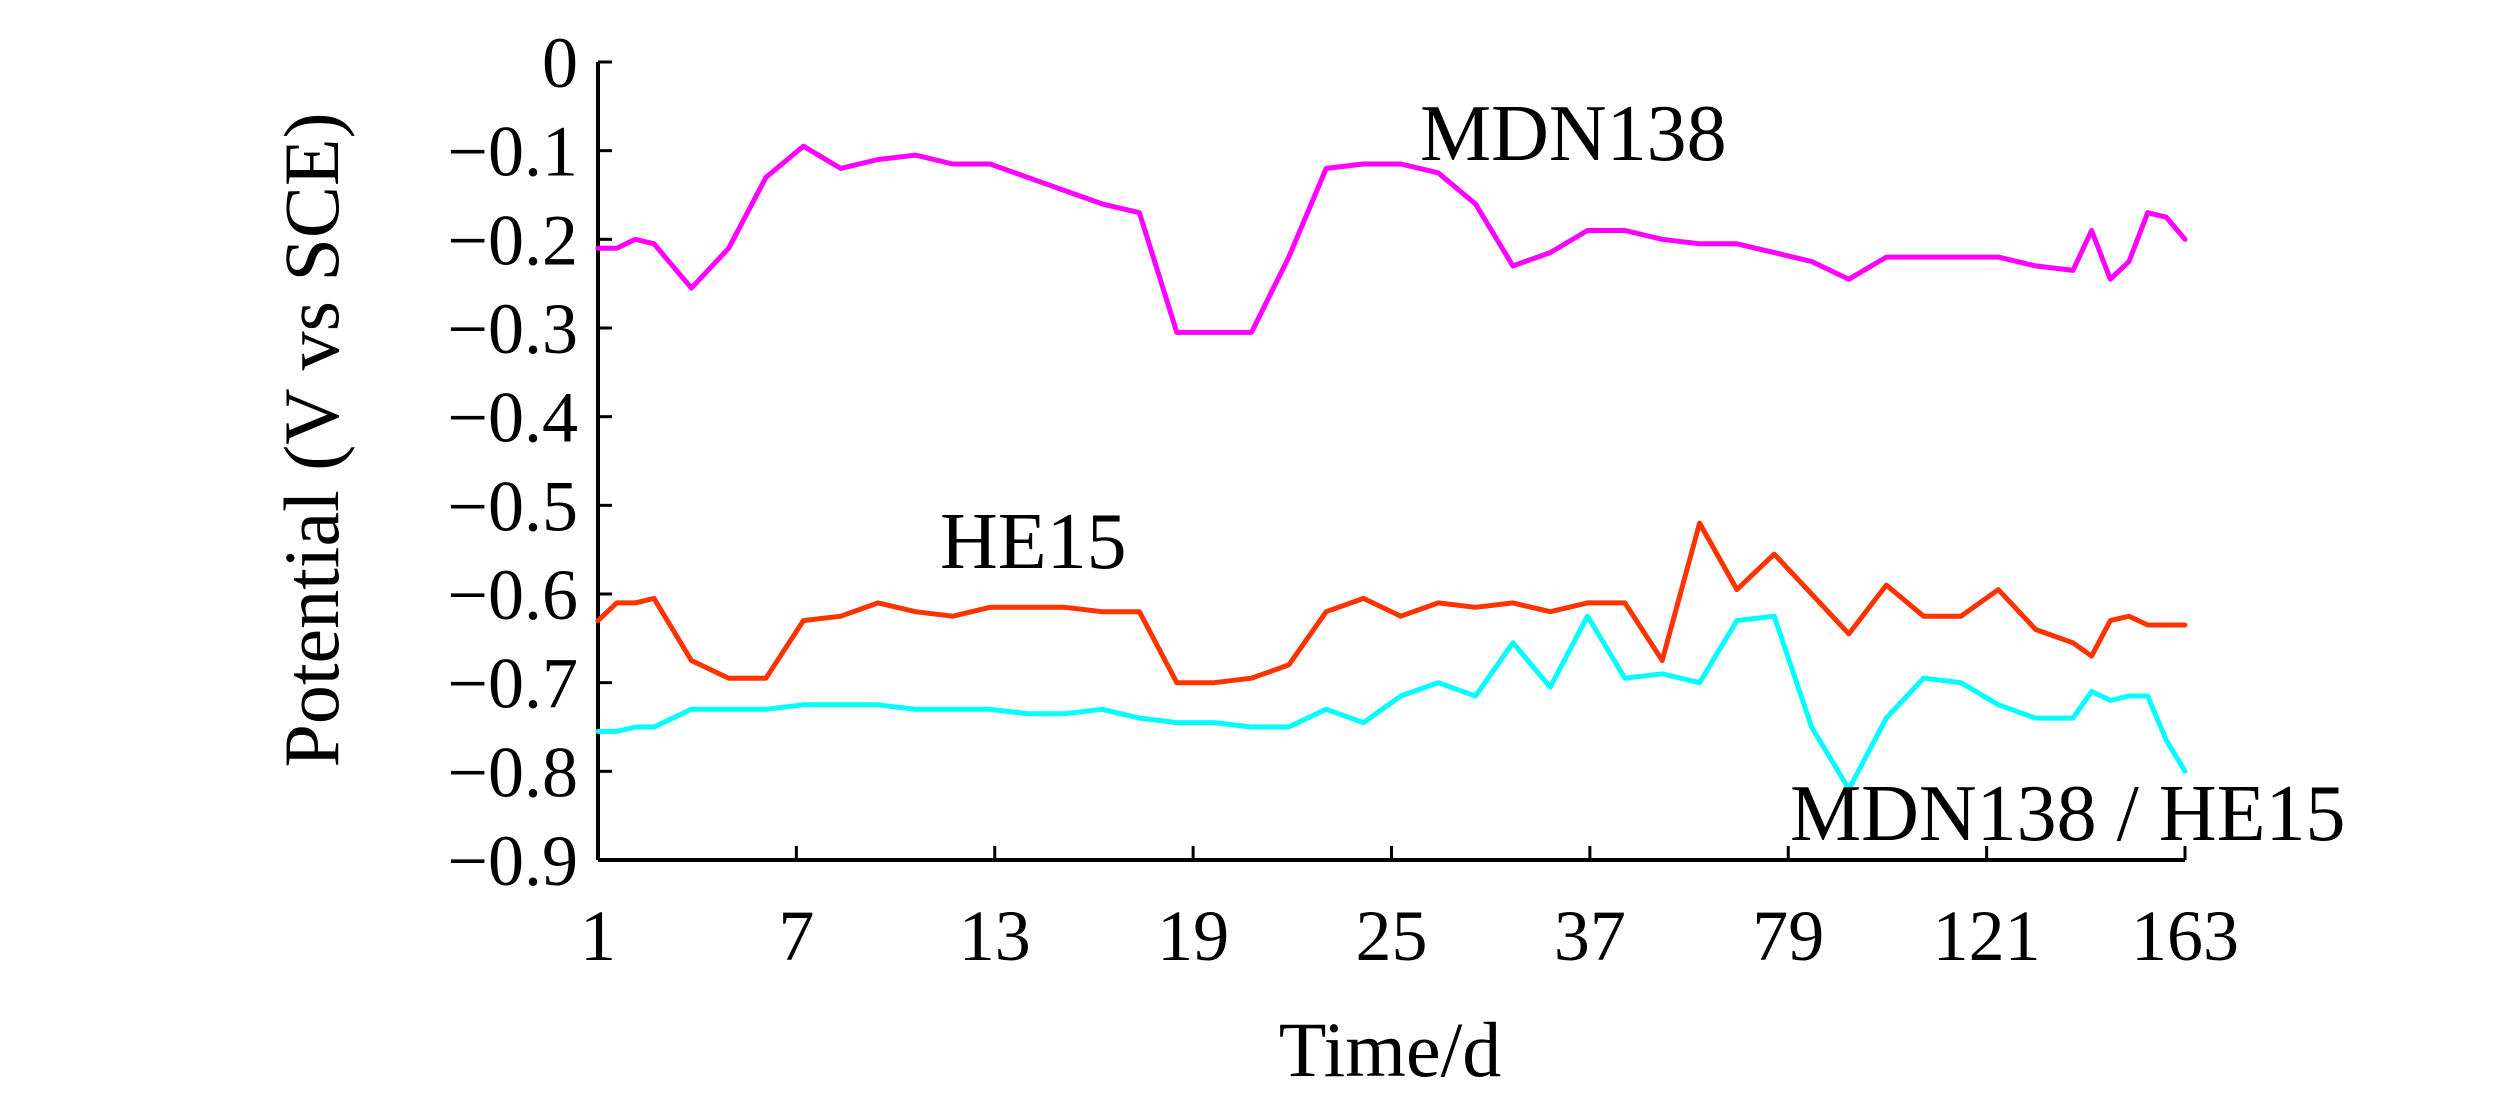 The height and width of the screenshot is (1107, 2520). I want to click on x-tick-label: 121, so click(1987, 936).